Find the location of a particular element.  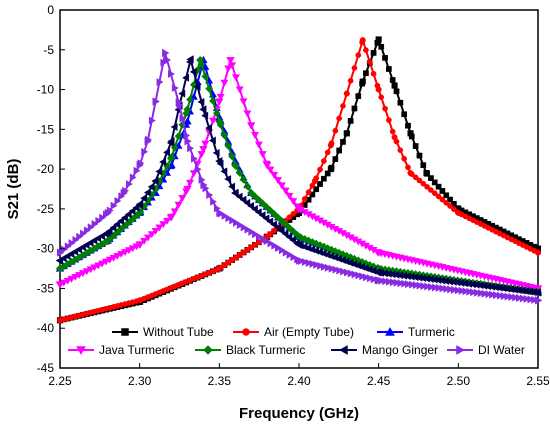

x-axis-title: Frequency (GHz) is located at coordinates (299, 413).